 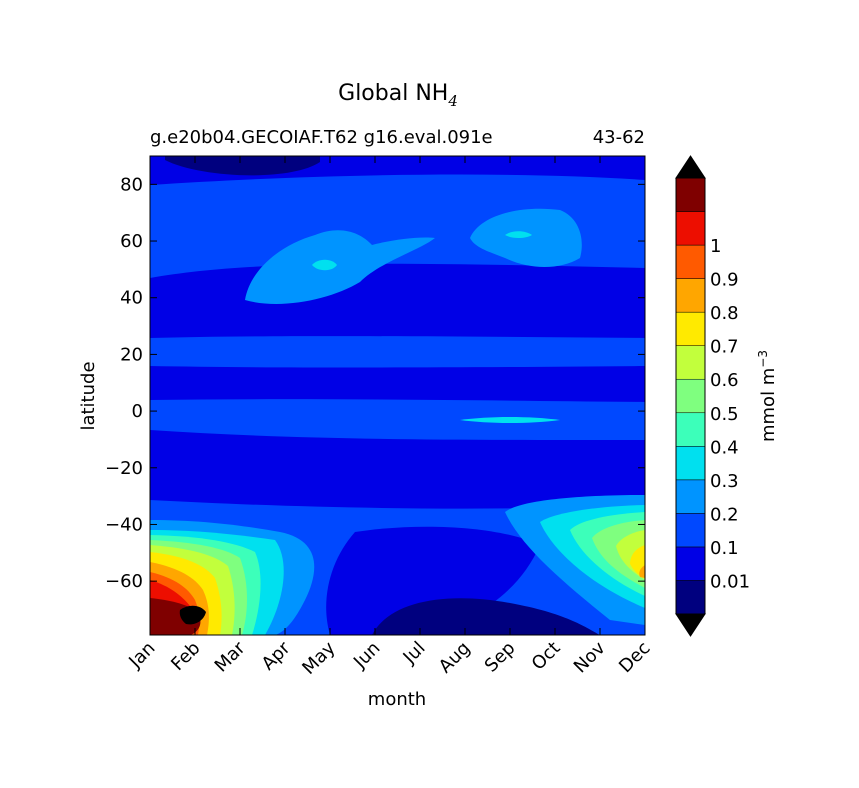 What do you see at coordinates (724, 313) in the screenshot?
I see `colorbar-tick-label: 0.8` at bounding box center [724, 313].